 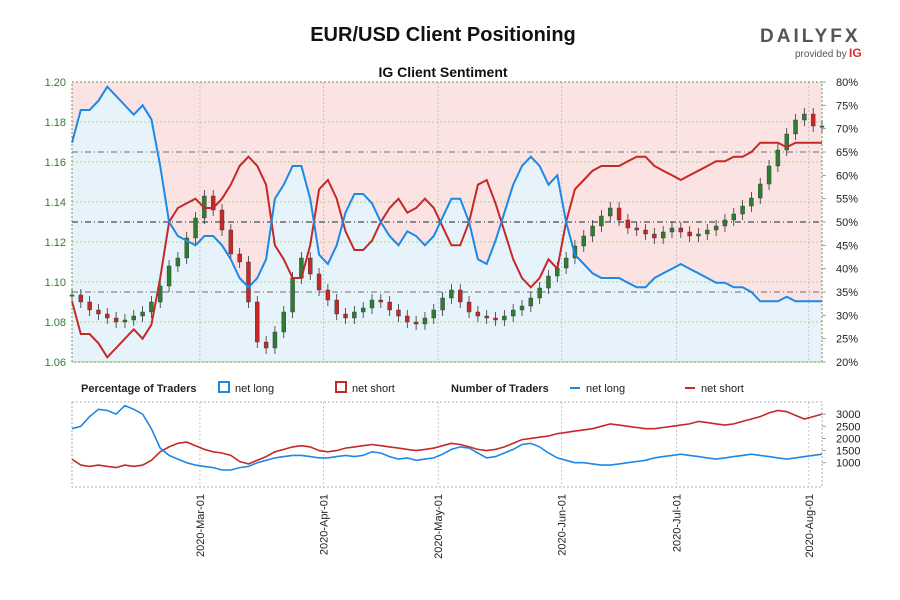 I want to click on right-tick-label: 45%, so click(x=847, y=246).